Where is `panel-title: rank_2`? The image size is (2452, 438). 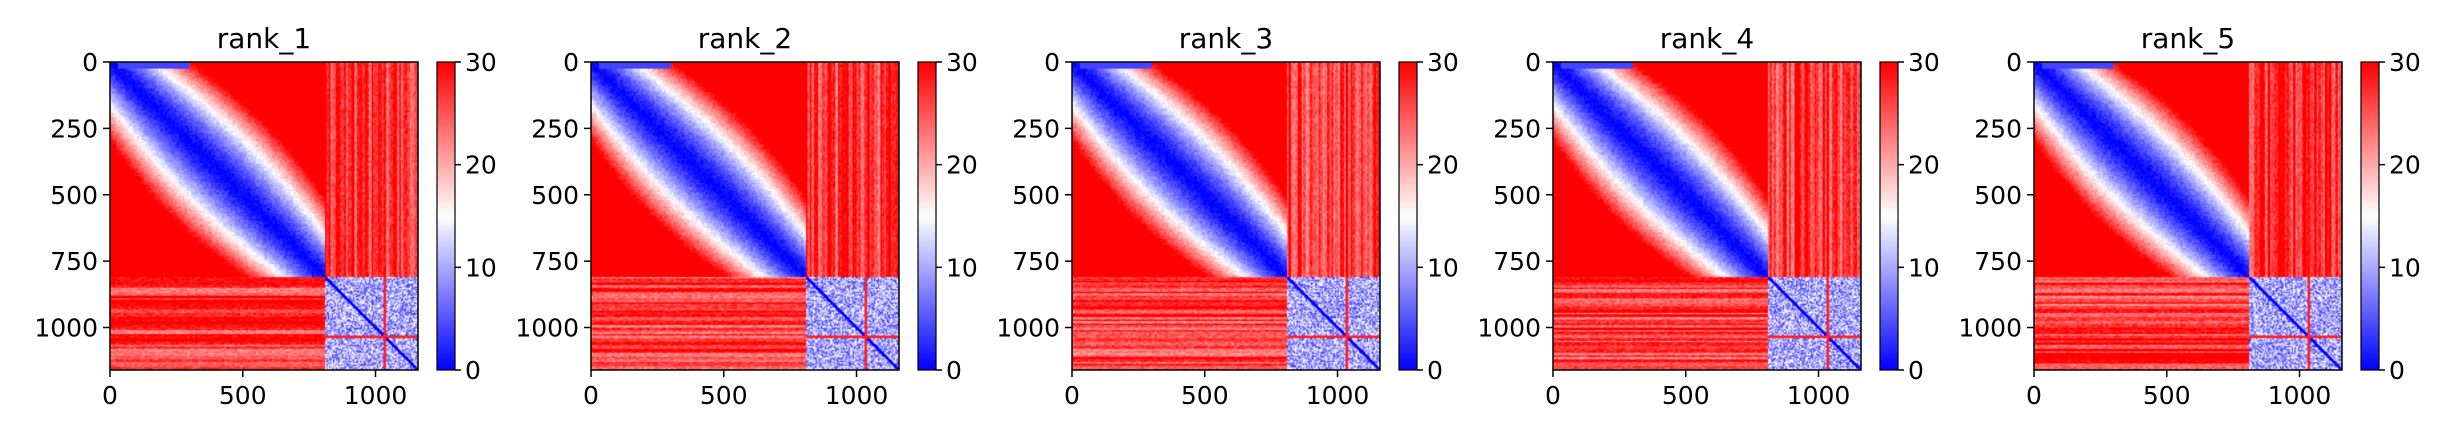 panel-title: rank_2 is located at coordinates (745, 38).